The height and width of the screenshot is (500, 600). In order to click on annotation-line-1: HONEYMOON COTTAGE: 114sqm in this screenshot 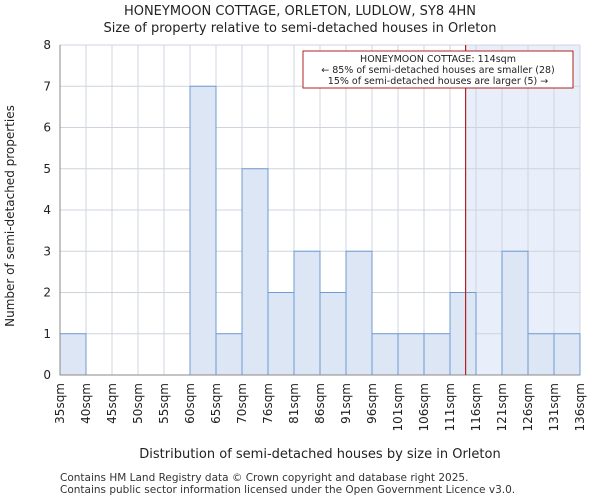, I will do `click(438, 59)`.